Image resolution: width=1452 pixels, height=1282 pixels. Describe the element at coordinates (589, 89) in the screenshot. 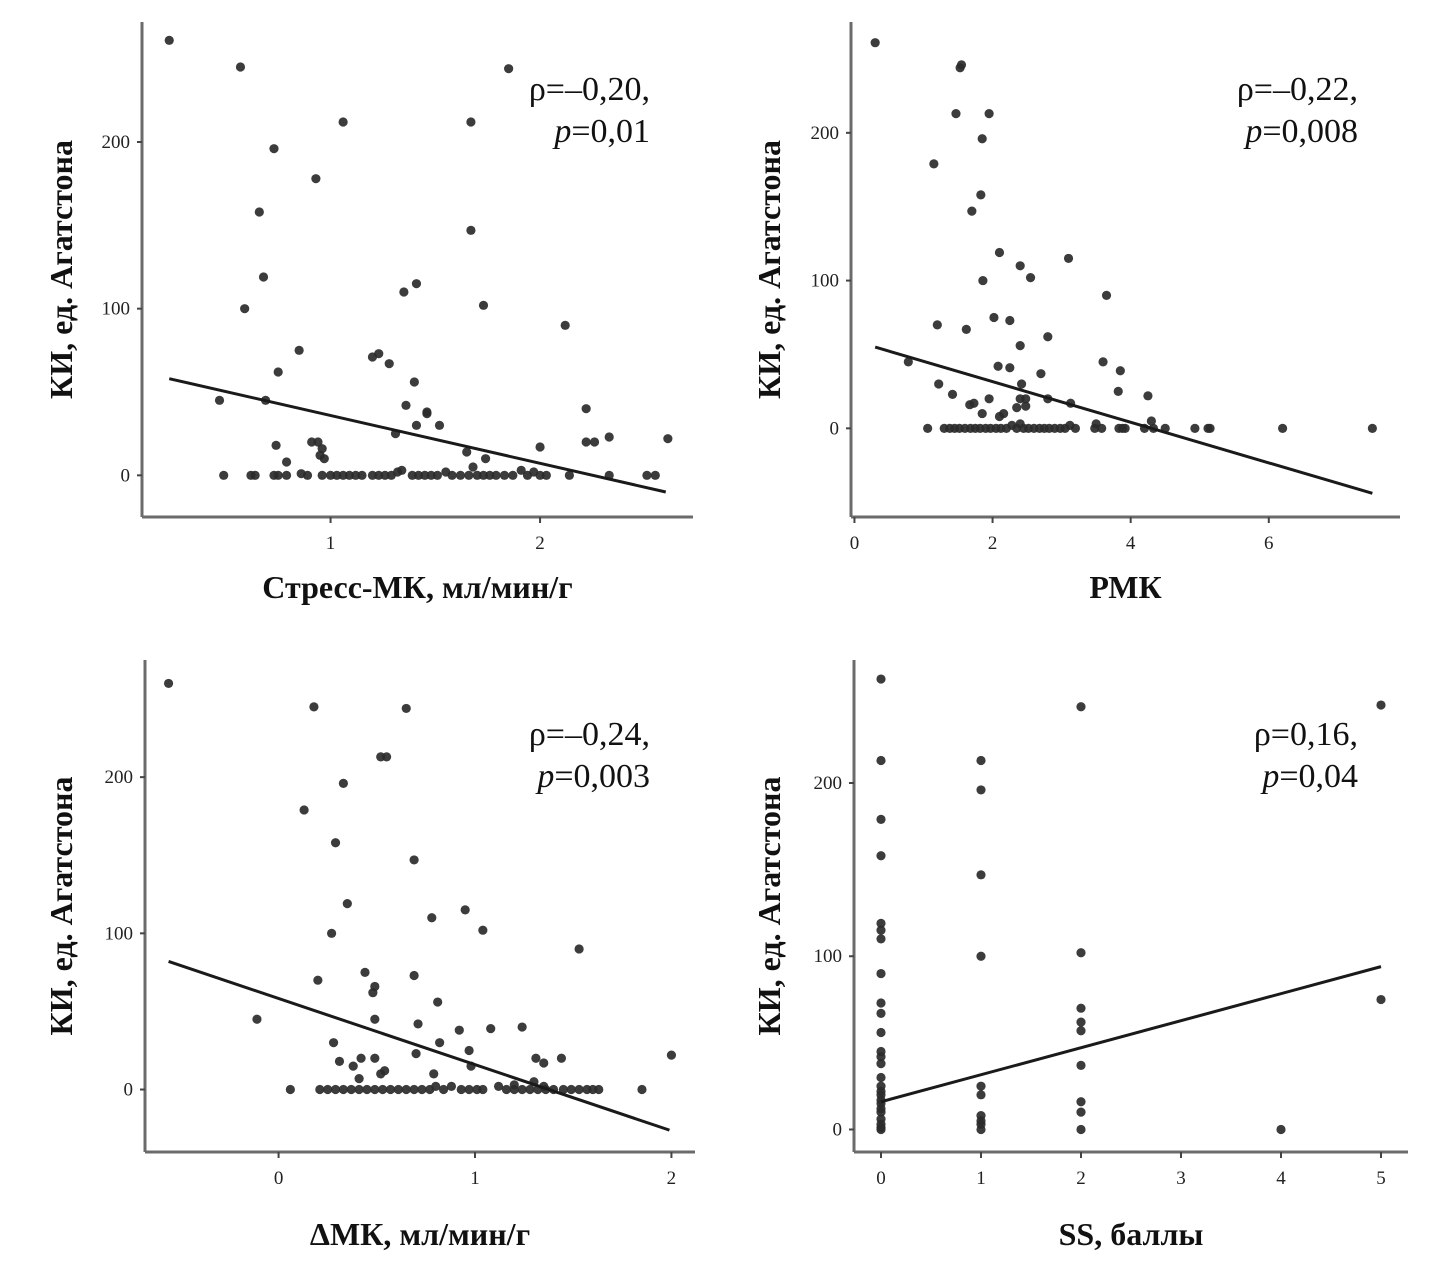

I see `rho-annotation: ρ=–0,20,` at that location.